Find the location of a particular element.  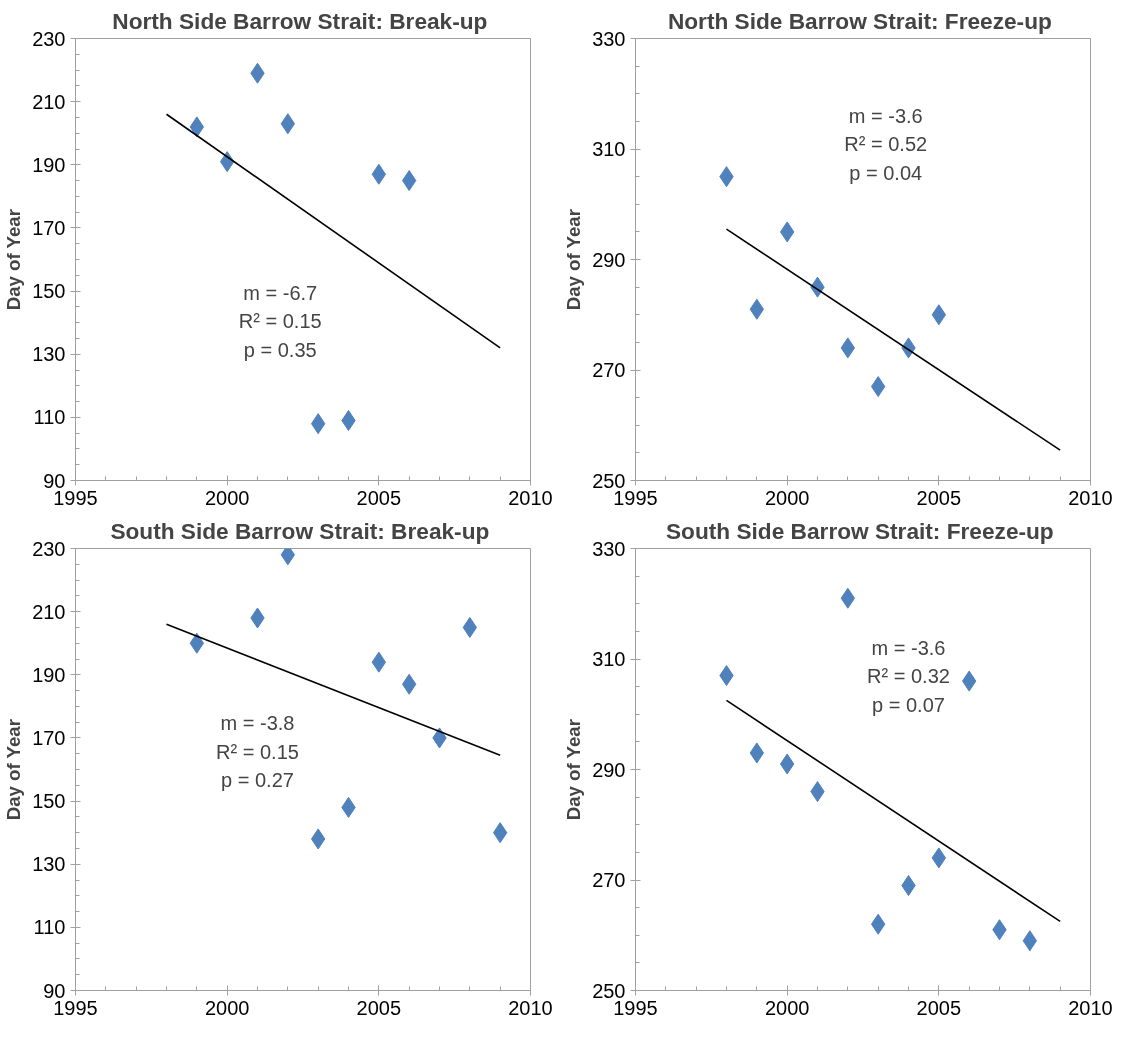

chart-title: South Side Barrow Strait: Break-up is located at coordinates (300, 530).